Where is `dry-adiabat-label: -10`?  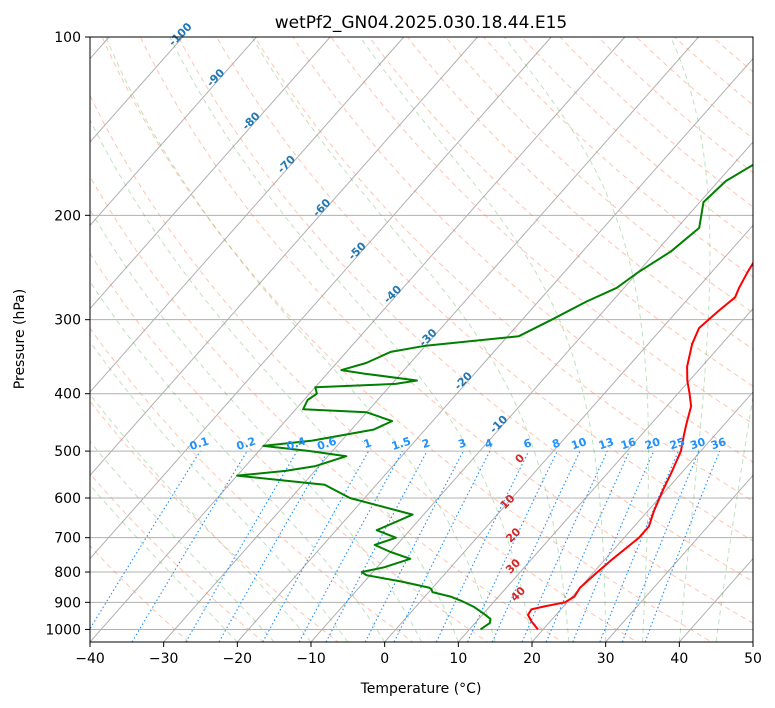 dry-adiabat-label: -10 is located at coordinates (498, 423).